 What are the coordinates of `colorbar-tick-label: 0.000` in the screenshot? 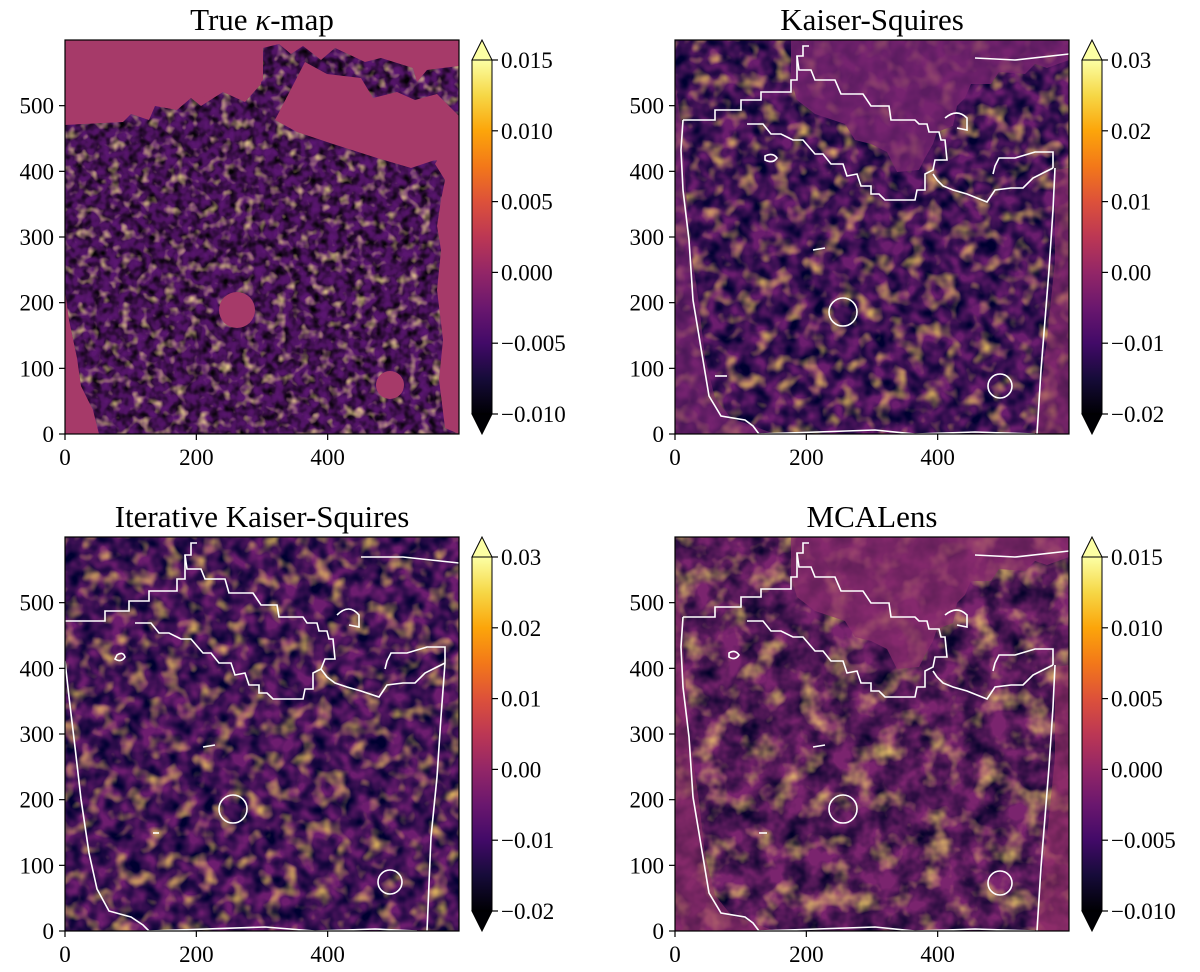 It's located at (1137, 769).